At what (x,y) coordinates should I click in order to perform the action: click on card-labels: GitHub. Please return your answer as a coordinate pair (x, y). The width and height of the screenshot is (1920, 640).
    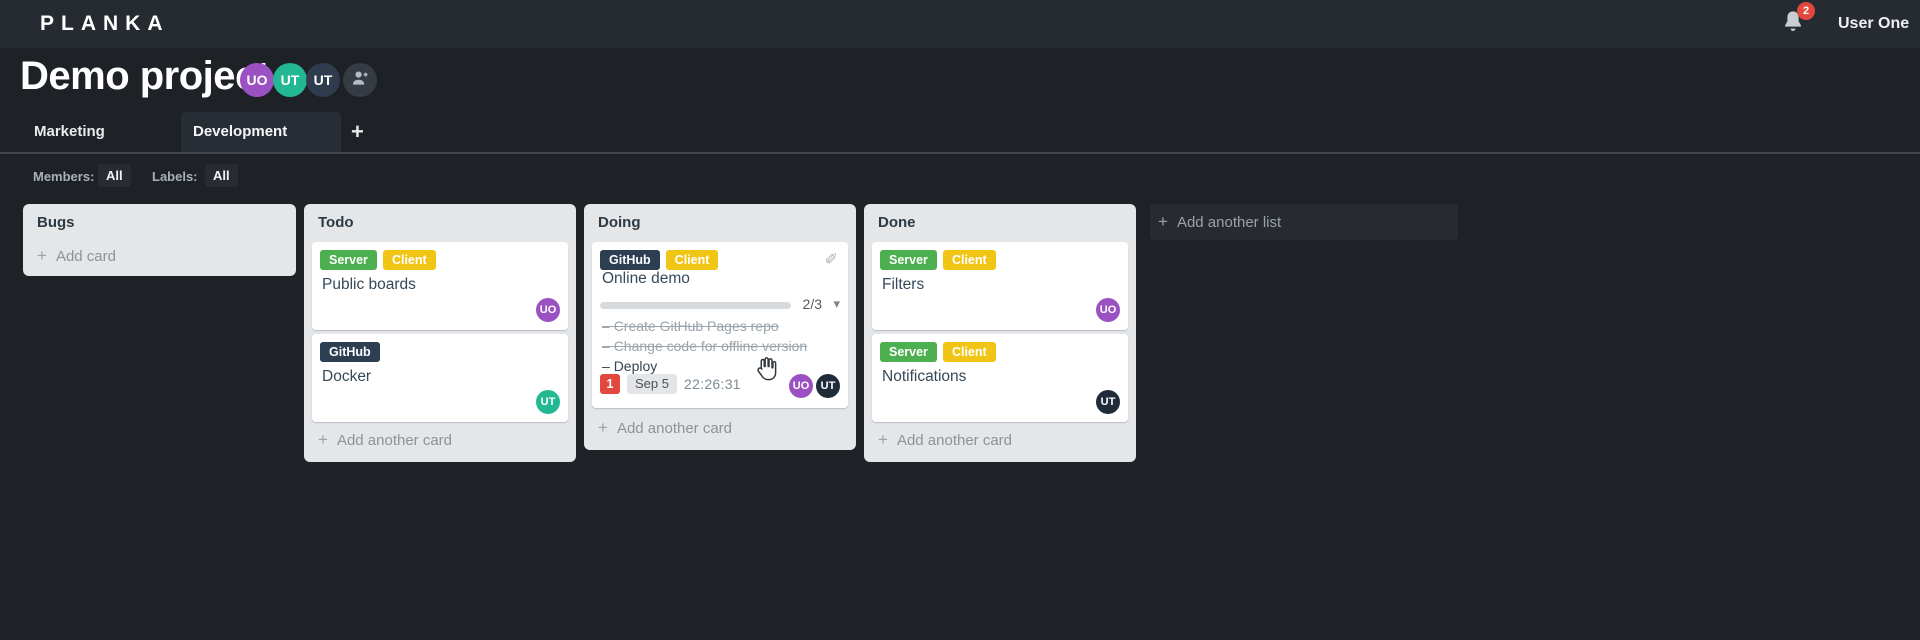
    Looking at the image, I should click on (350, 352).